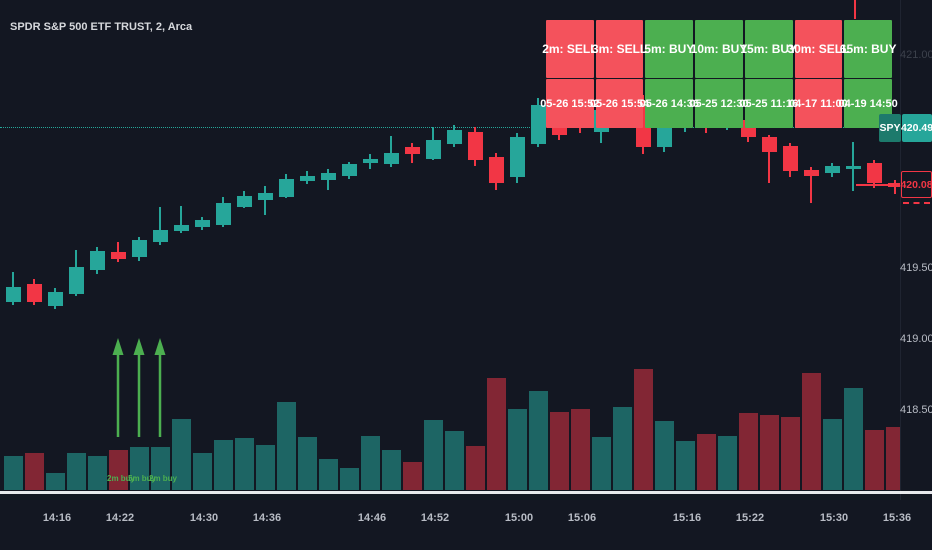 Image resolution: width=932 pixels, height=550 pixels. I want to click on signal-cell-bg-15m, so click(768, 49).